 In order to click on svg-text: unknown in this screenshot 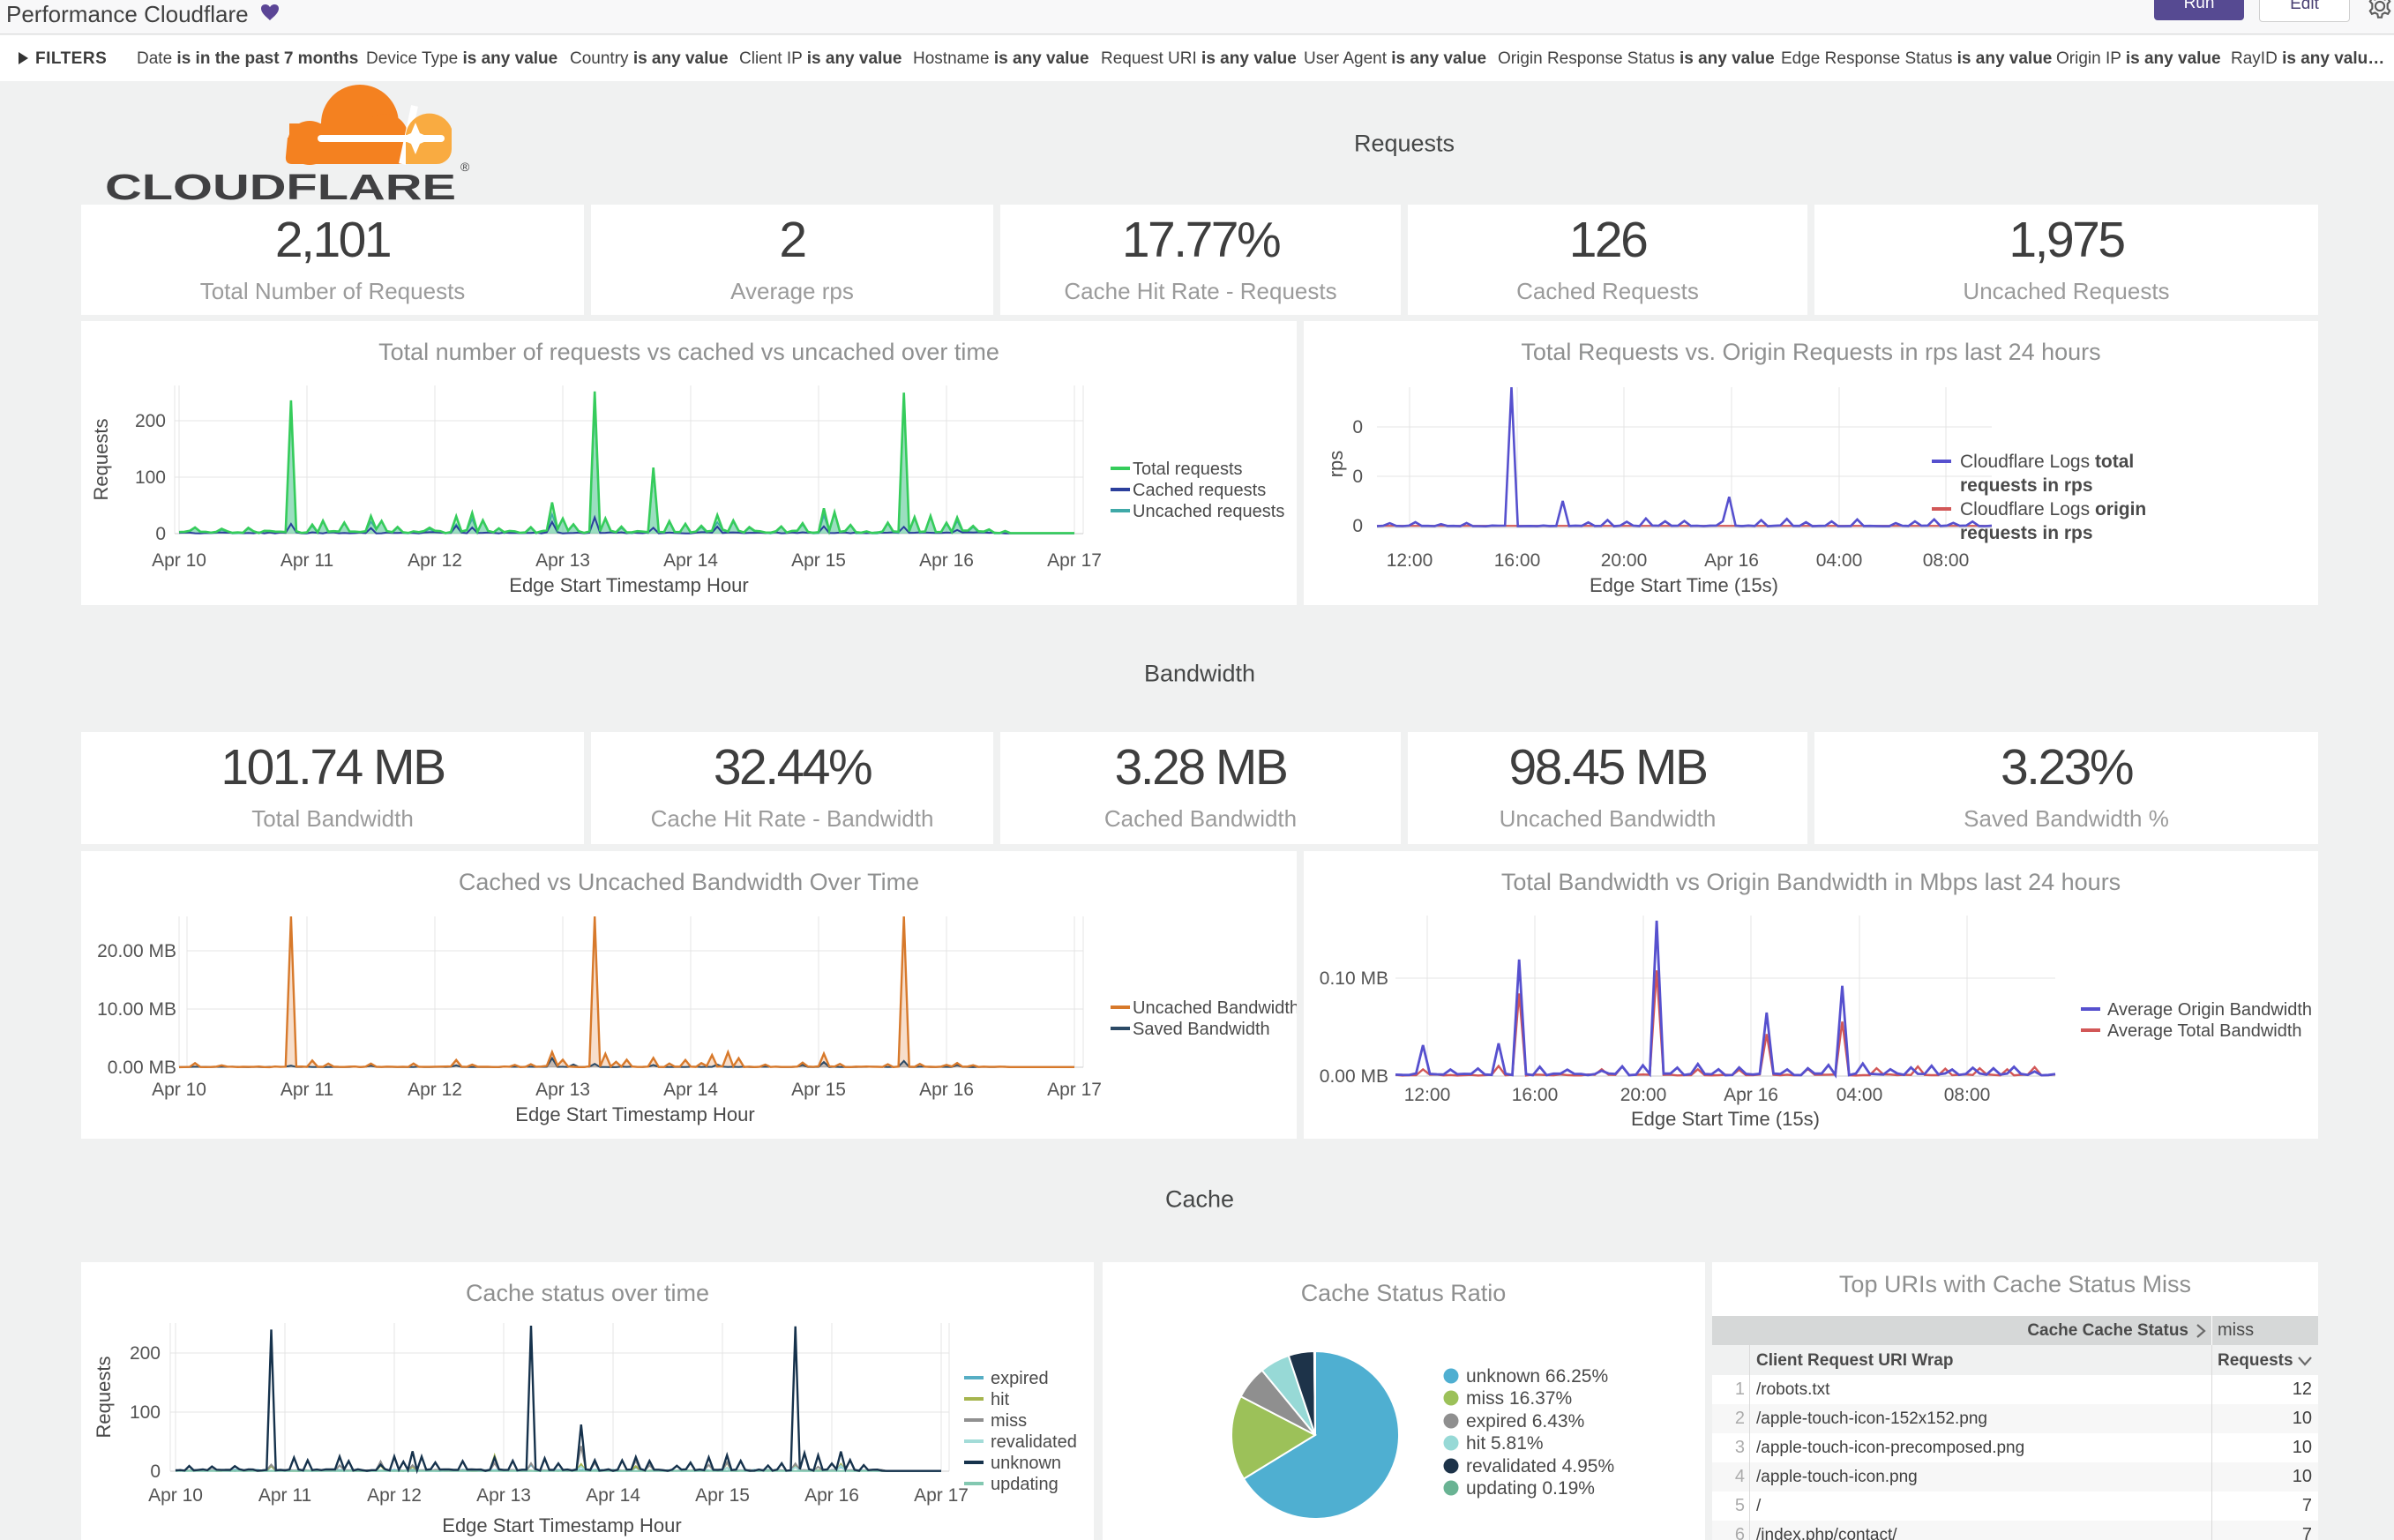, I will do `click(1026, 1463)`.